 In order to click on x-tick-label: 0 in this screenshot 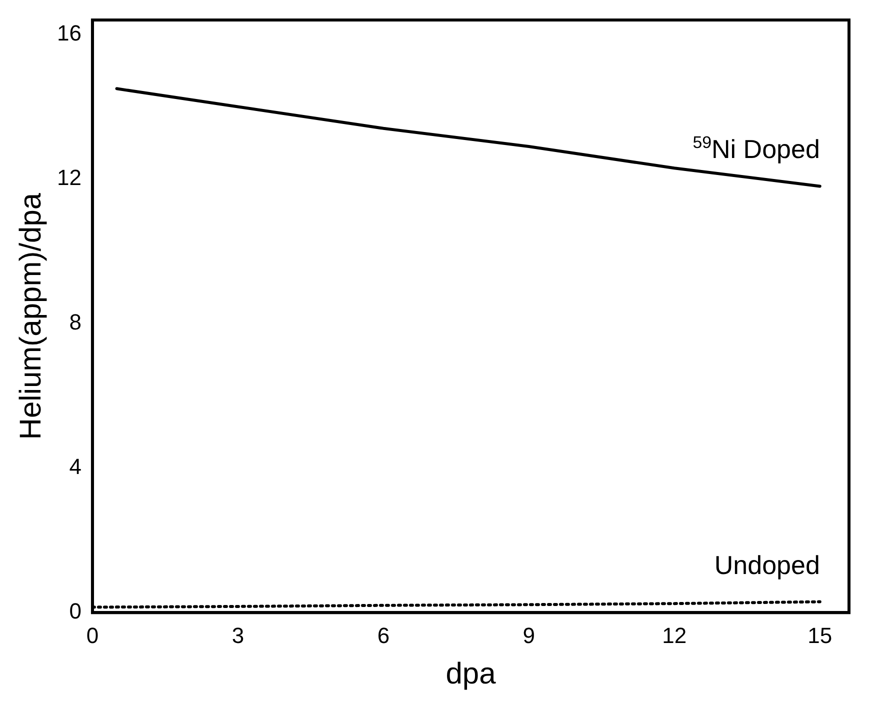, I will do `click(92, 635)`.